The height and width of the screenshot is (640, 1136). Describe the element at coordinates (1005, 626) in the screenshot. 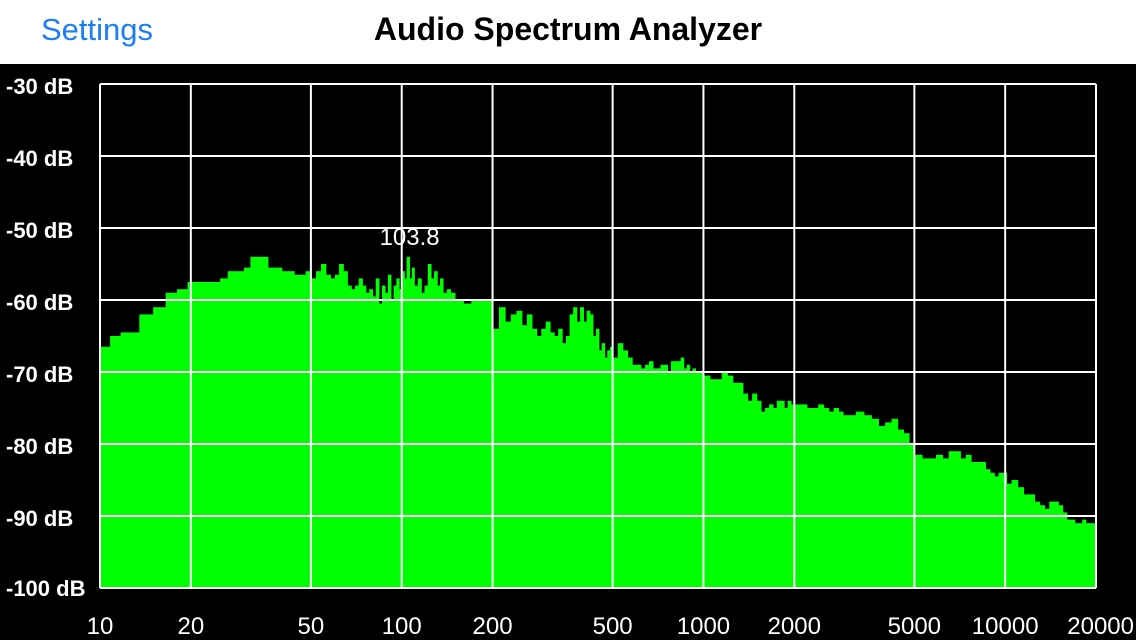

I see `x-tick-label: 10000` at that location.